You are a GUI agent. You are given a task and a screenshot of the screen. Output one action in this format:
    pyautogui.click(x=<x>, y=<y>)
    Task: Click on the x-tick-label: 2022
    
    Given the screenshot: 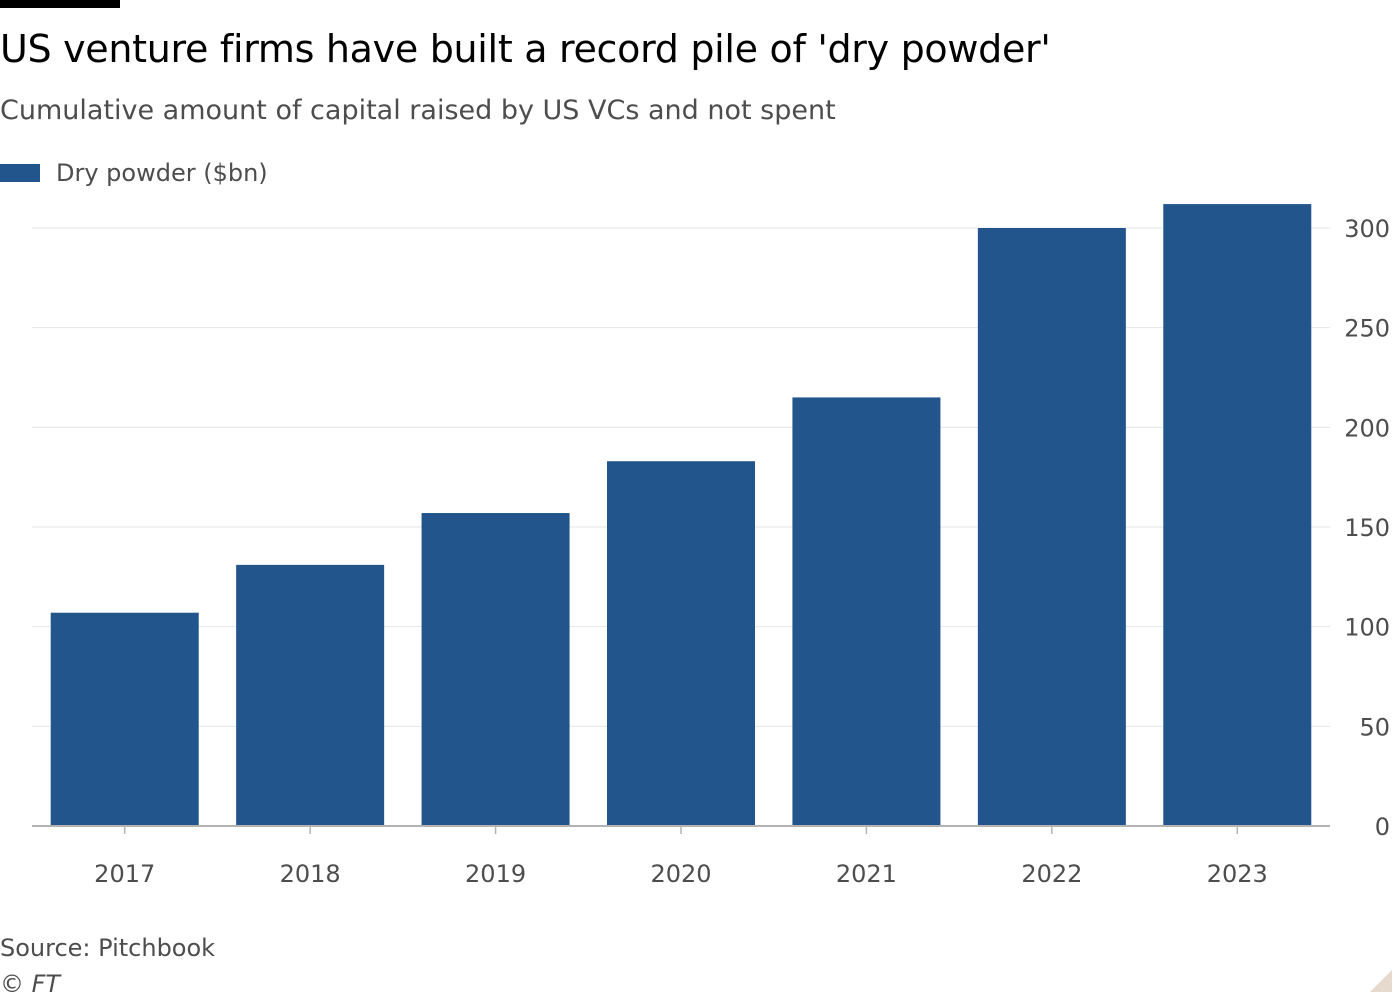 What is the action you would take?
    pyautogui.click(x=1051, y=874)
    